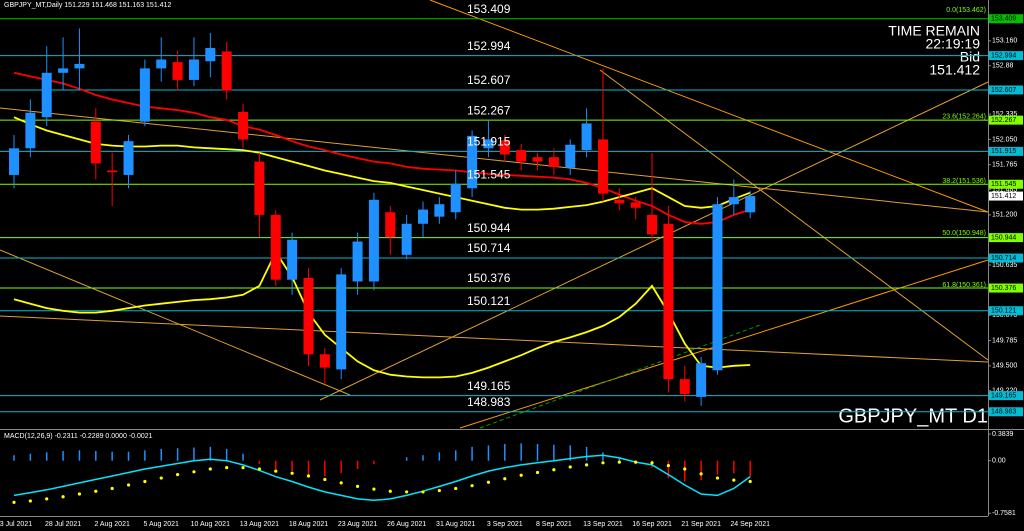  Describe the element at coordinates (1004, 215) in the screenshot. I see `y-tick-label: 151.200` at that location.